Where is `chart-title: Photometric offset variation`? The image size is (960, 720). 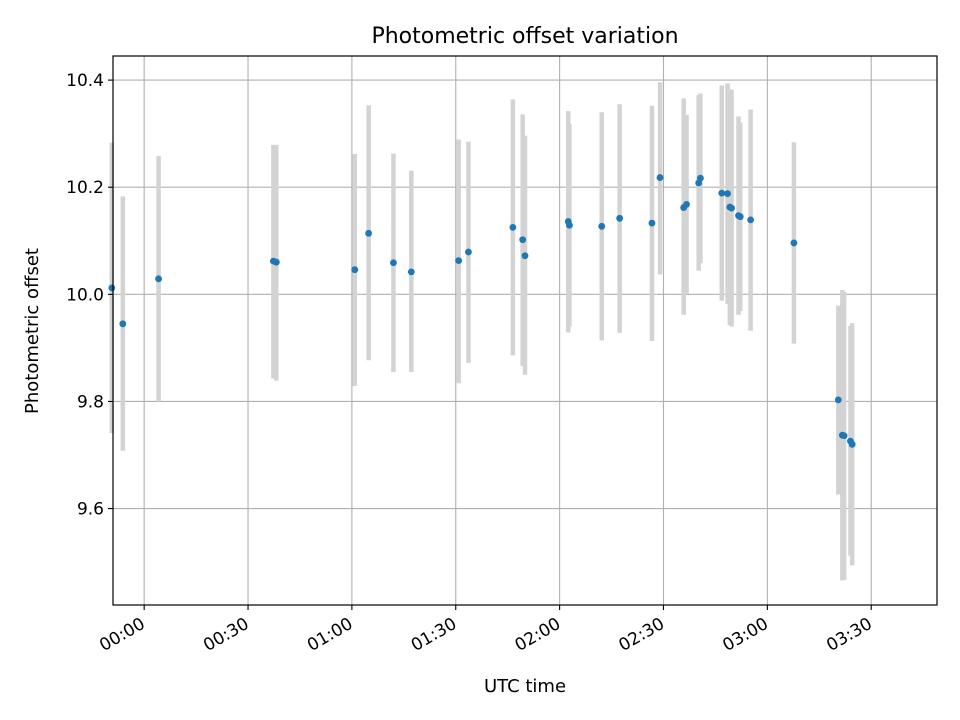 chart-title: Photometric offset variation is located at coordinates (524, 36).